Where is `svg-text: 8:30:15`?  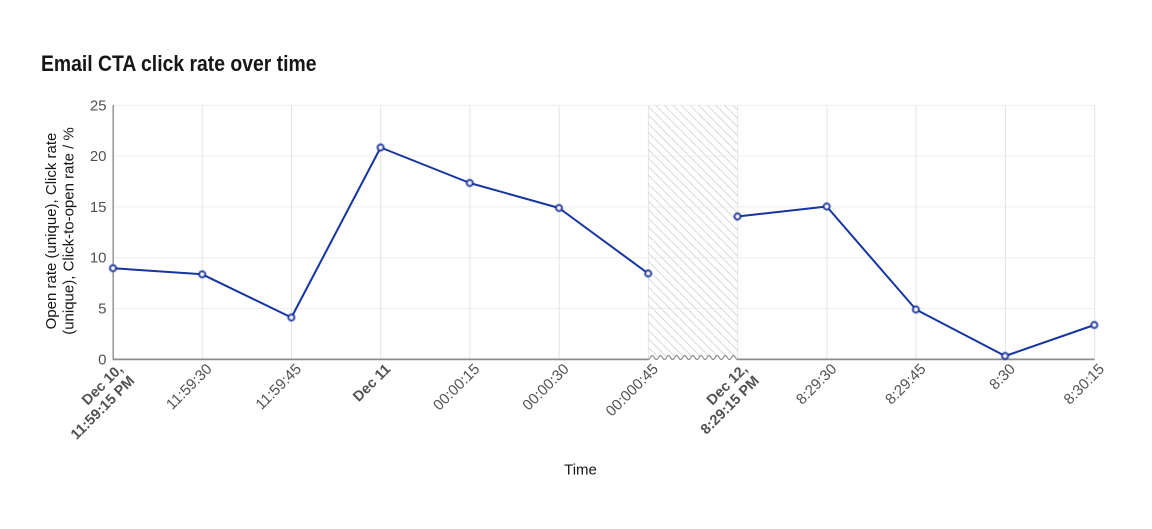
svg-text: 8:30:15 is located at coordinates (1084, 384).